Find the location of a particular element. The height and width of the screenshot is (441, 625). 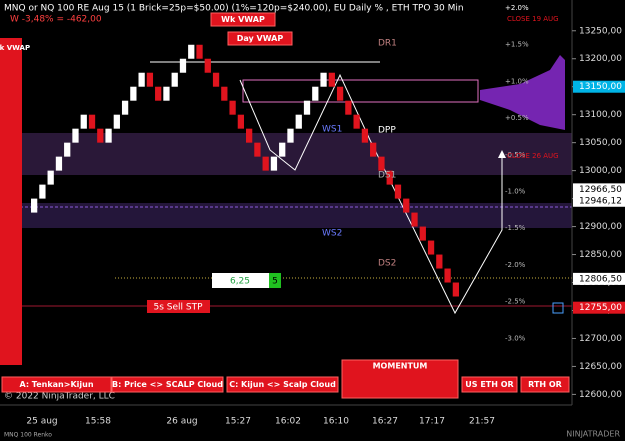

price-badge-label: 12755,00 is located at coordinates (600, 308).